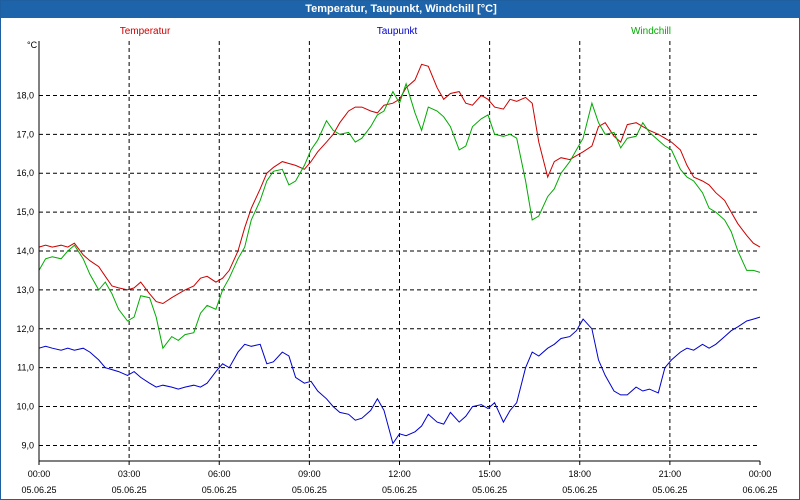  What do you see at coordinates (25, 95) in the screenshot?
I see `y-tick-label: 18,0` at bounding box center [25, 95].